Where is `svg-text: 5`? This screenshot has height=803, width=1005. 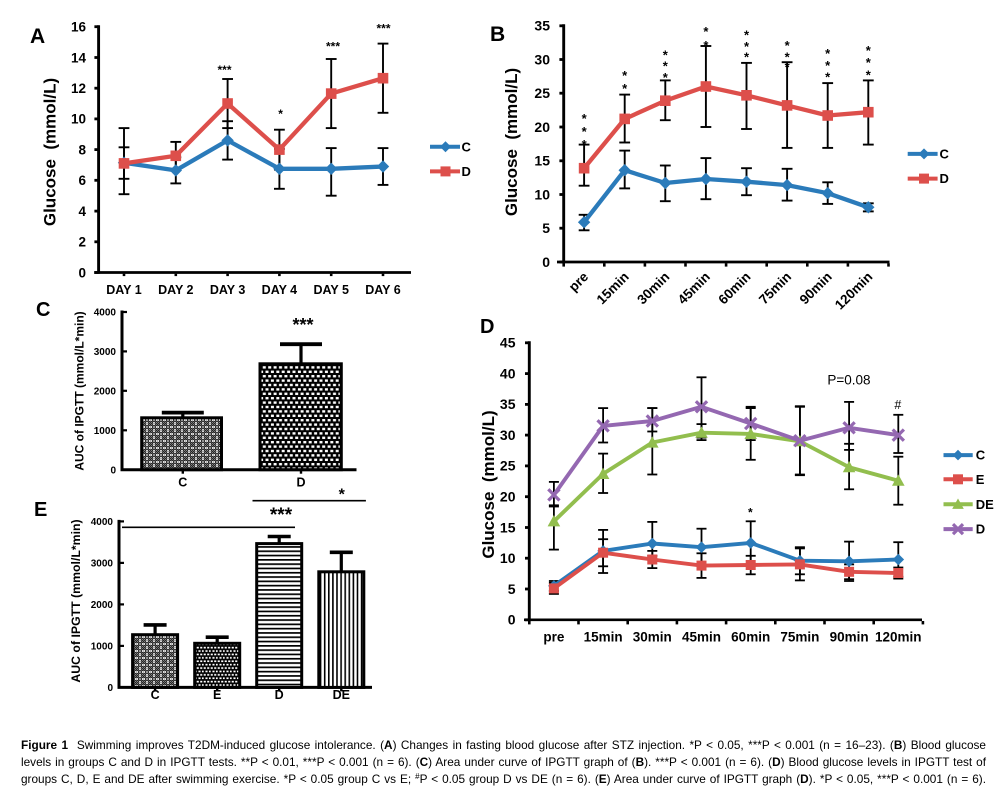
svg-text: 5 is located at coordinates (512, 589).